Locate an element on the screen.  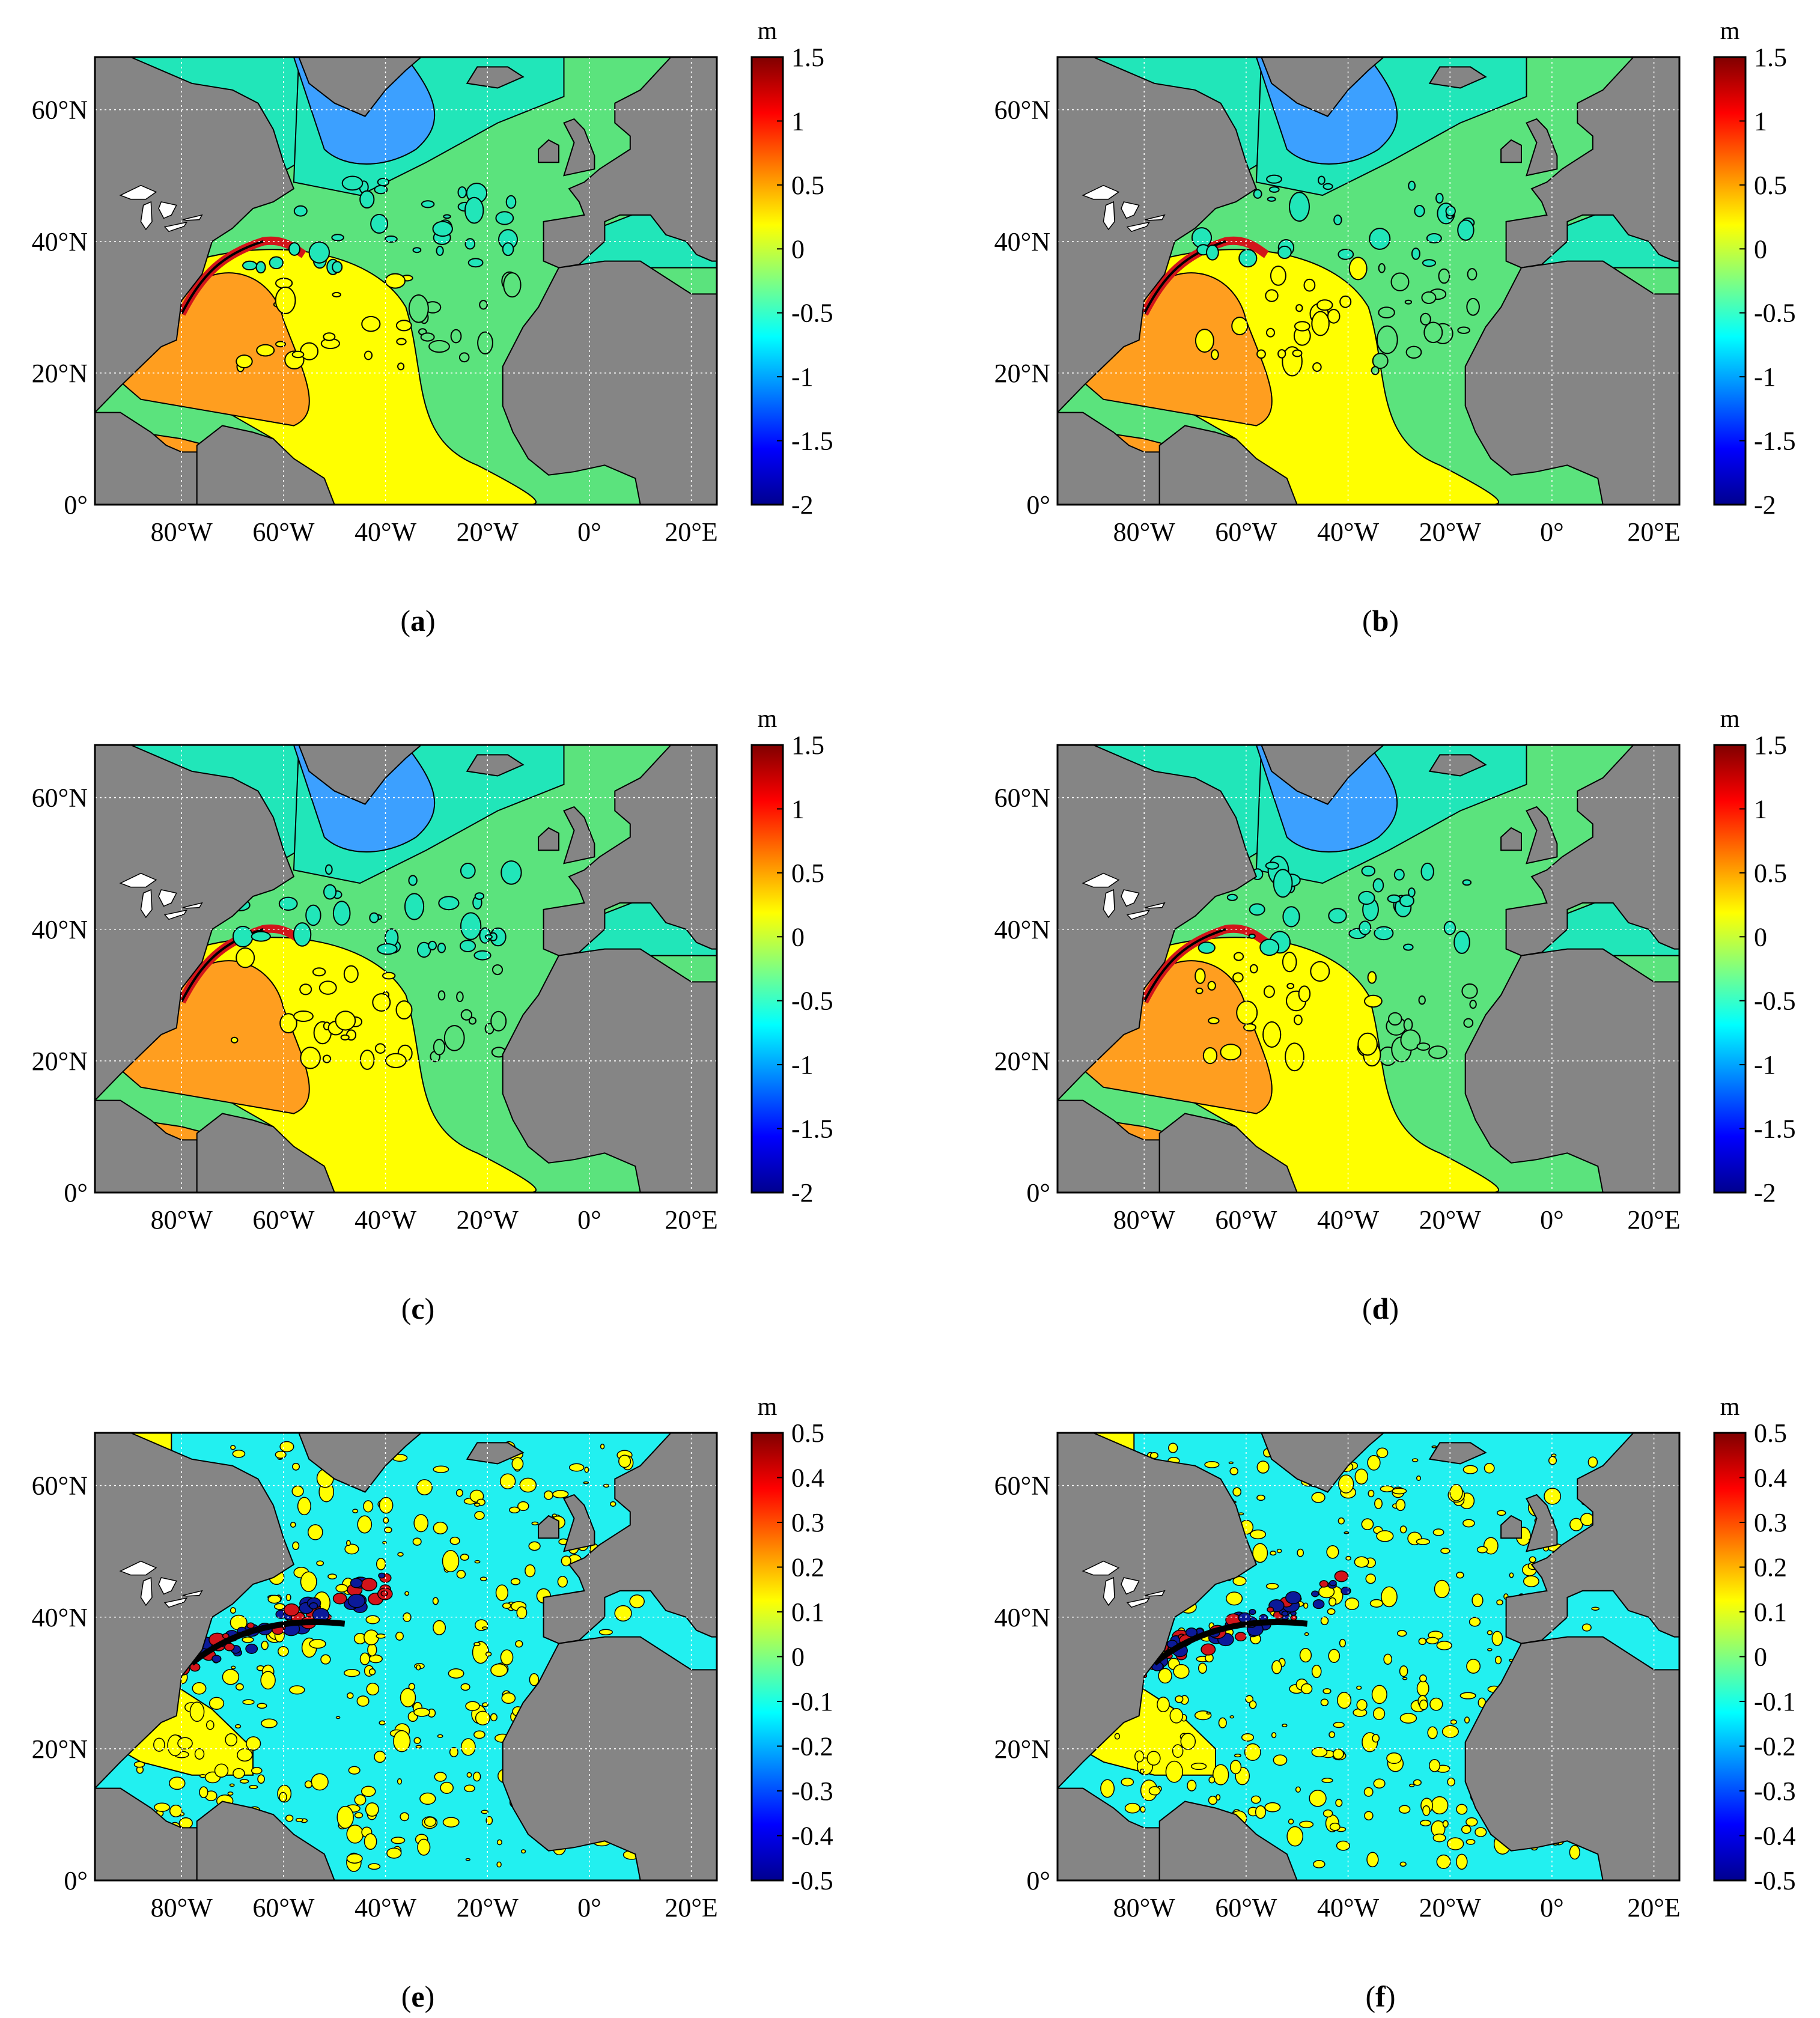
panel-caption: (a) is located at coordinates (418, 620).